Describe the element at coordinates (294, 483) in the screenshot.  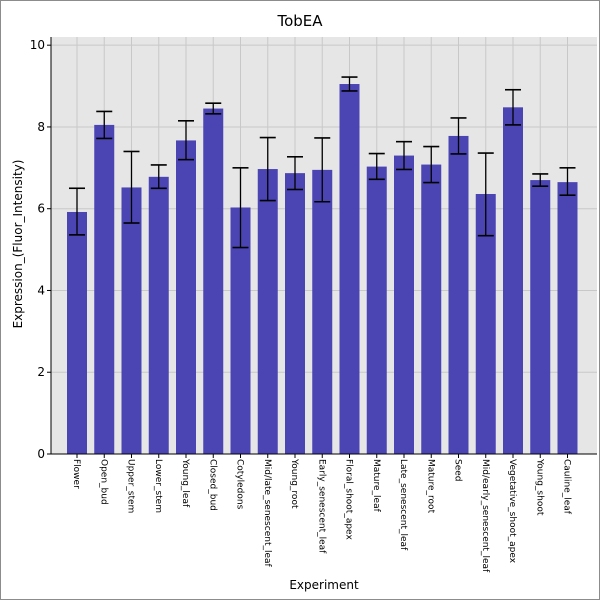
I see `x-tick-label: Young_root` at that location.